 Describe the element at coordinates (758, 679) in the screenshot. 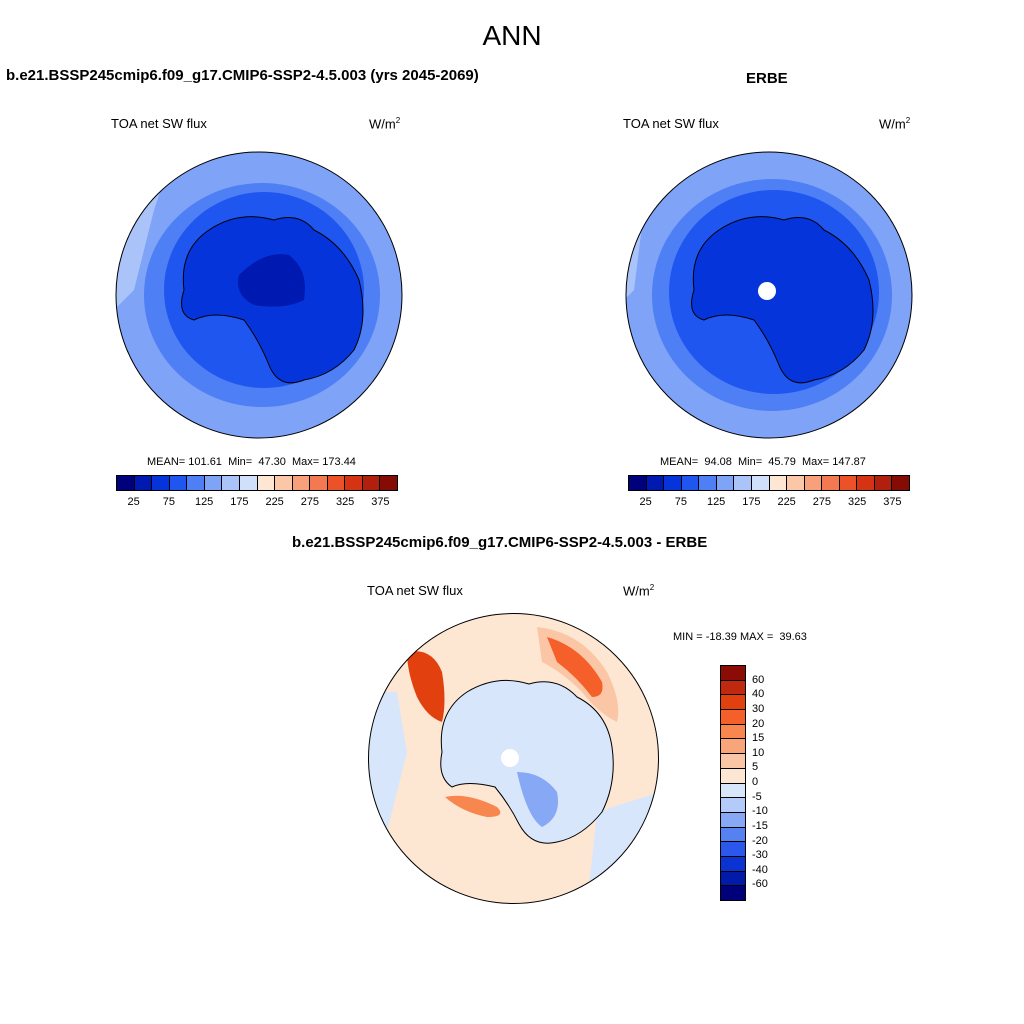

I see `colorbar-tick-label: 60` at that location.